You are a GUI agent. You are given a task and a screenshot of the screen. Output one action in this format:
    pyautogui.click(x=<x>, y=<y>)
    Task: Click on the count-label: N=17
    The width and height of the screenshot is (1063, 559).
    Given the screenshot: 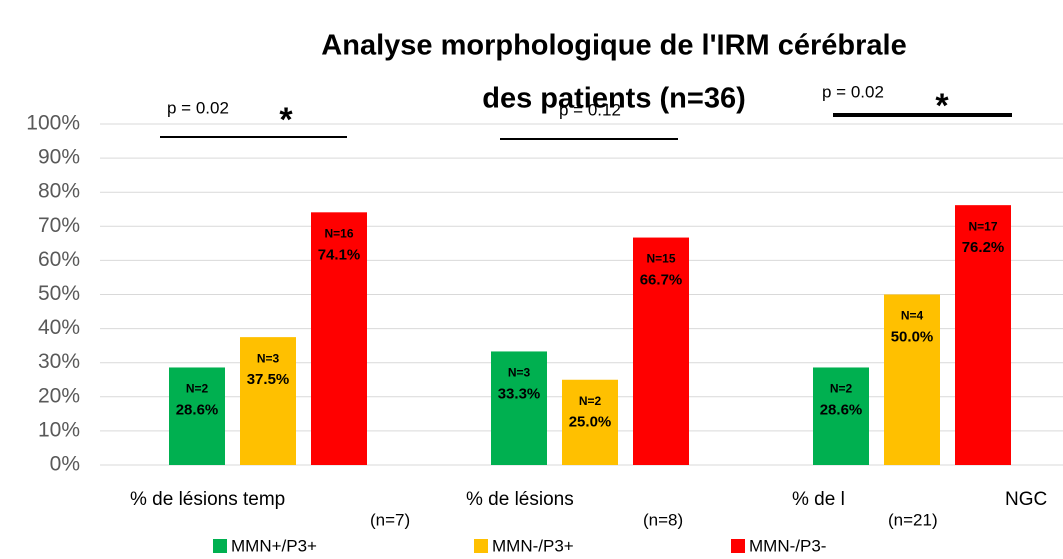 What is the action you would take?
    pyautogui.click(x=982, y=226)
    